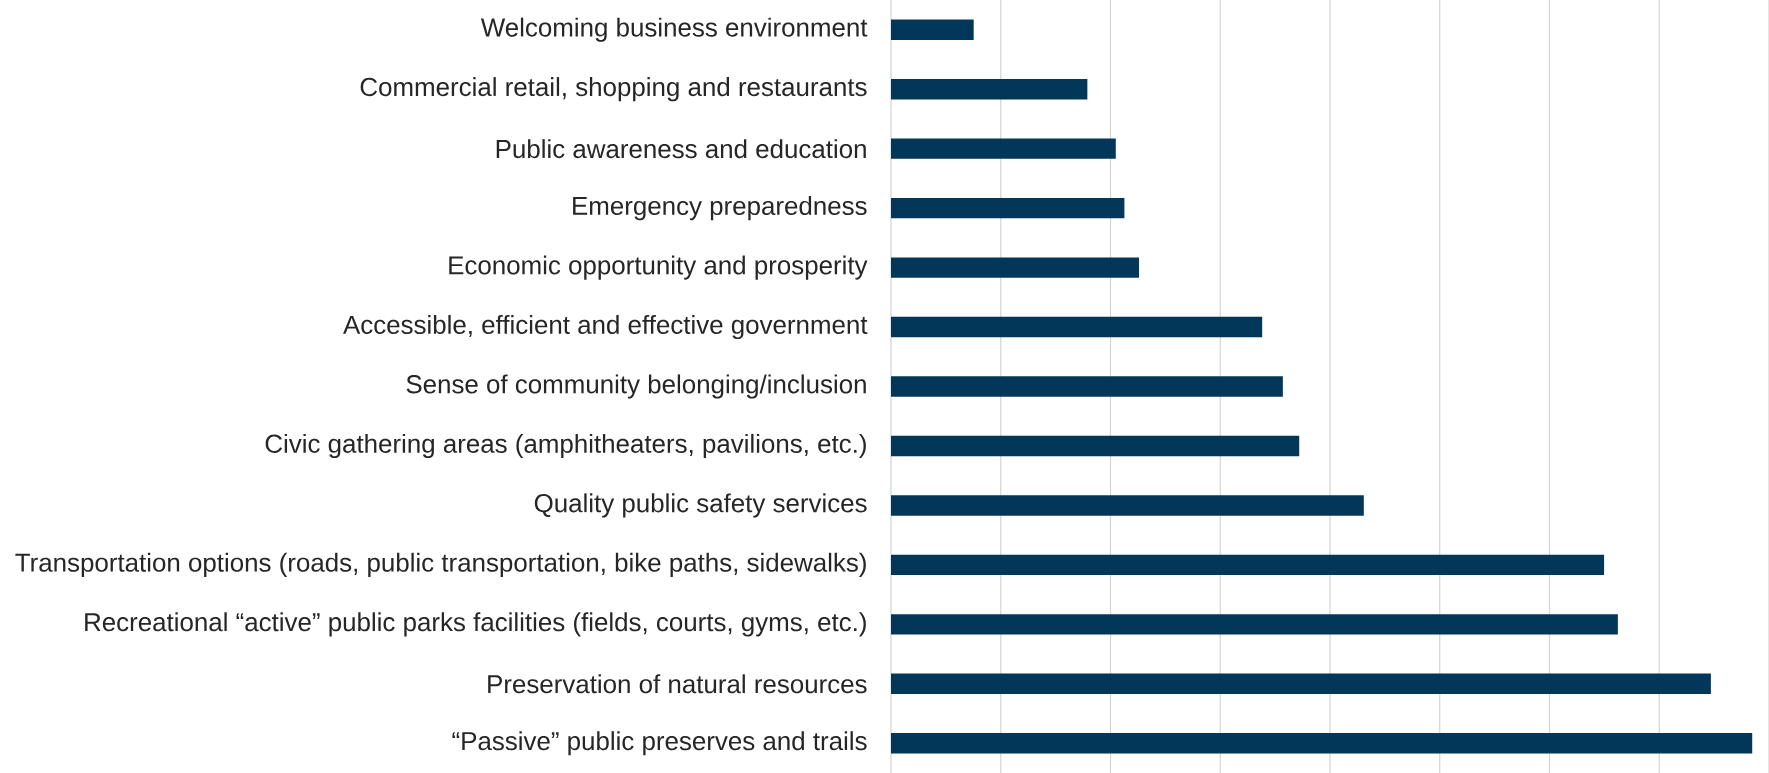 This screenshot has height=773, width=1769. What do you see at coordinates (677, 684) in the screenshot?
I see `y-tick-label: Preservation of natural resources` at bounding box center [677, 684].